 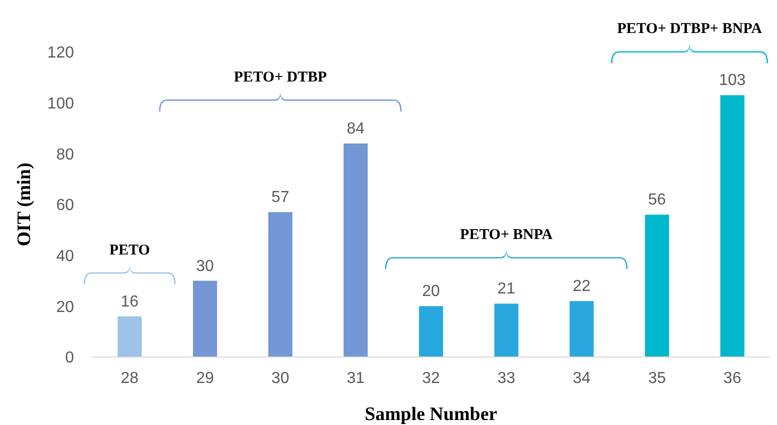 What do you see at coordinates (431, 378) in the screenshot?
I see `x-tick-label: 32` at bounding box center [431, 378].